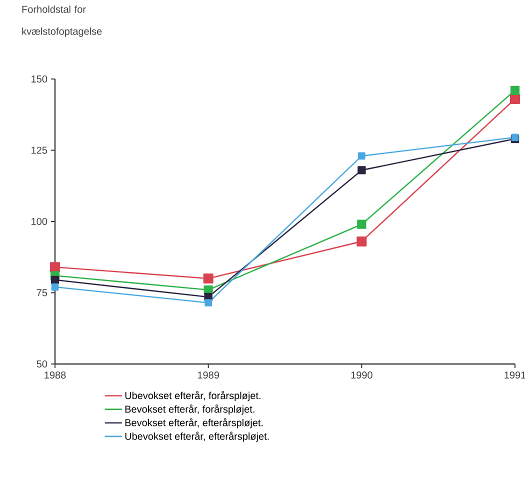 The width and height of the screenshot is (525, 490). What do you see at coordinates (42, 364) in the screenshot?
I see `y-tick-label: 50` at bounding box center [42, 364].